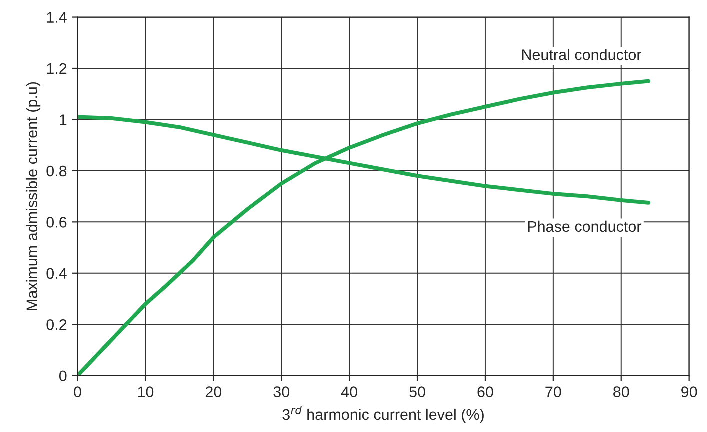 The image size is (707, 432). What do you see at coordinates (418, 392) in the screenshot?
I see `x-tick-label: 50` at bounding box center [418, 392].